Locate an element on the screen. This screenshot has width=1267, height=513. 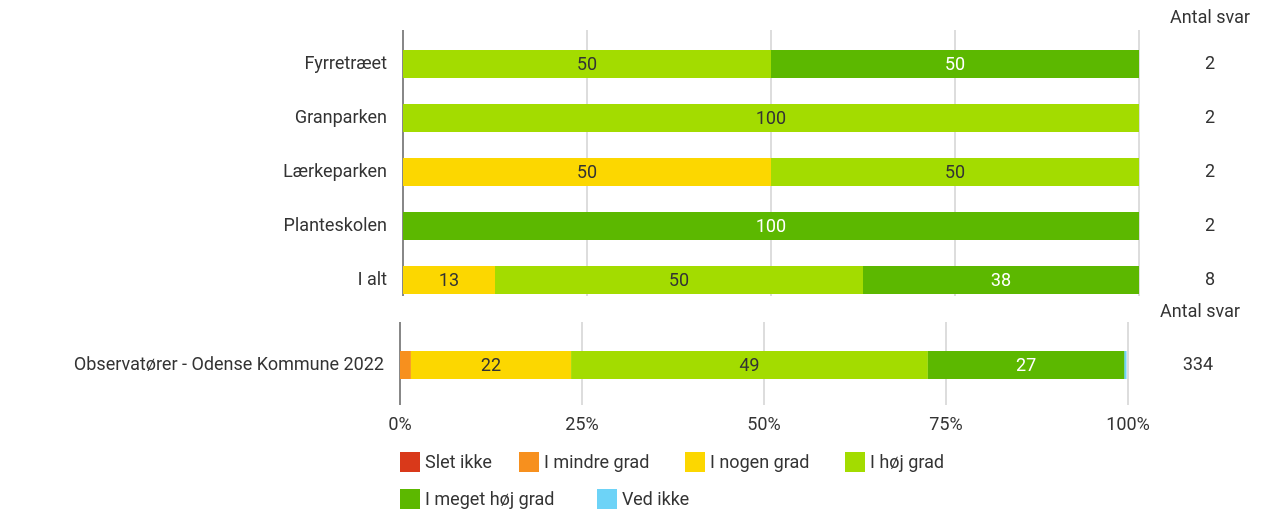
x-tick-label: 50% is located at coordinates (763, 424).